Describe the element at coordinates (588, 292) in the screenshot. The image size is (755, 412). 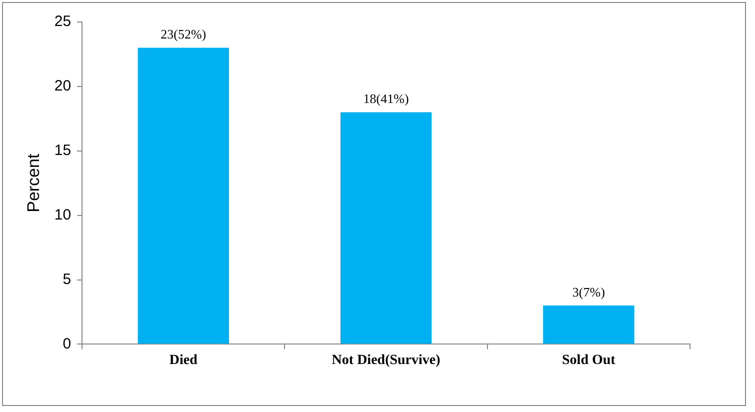
I see `data-label: 3(7%)` at that location.